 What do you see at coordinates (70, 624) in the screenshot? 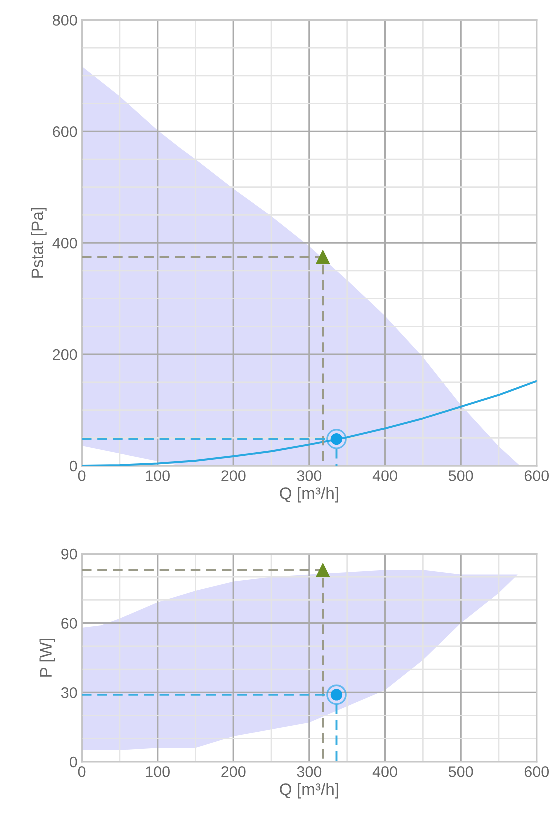
I see `y-tick-label: 60` at bounding box center [70, 624].